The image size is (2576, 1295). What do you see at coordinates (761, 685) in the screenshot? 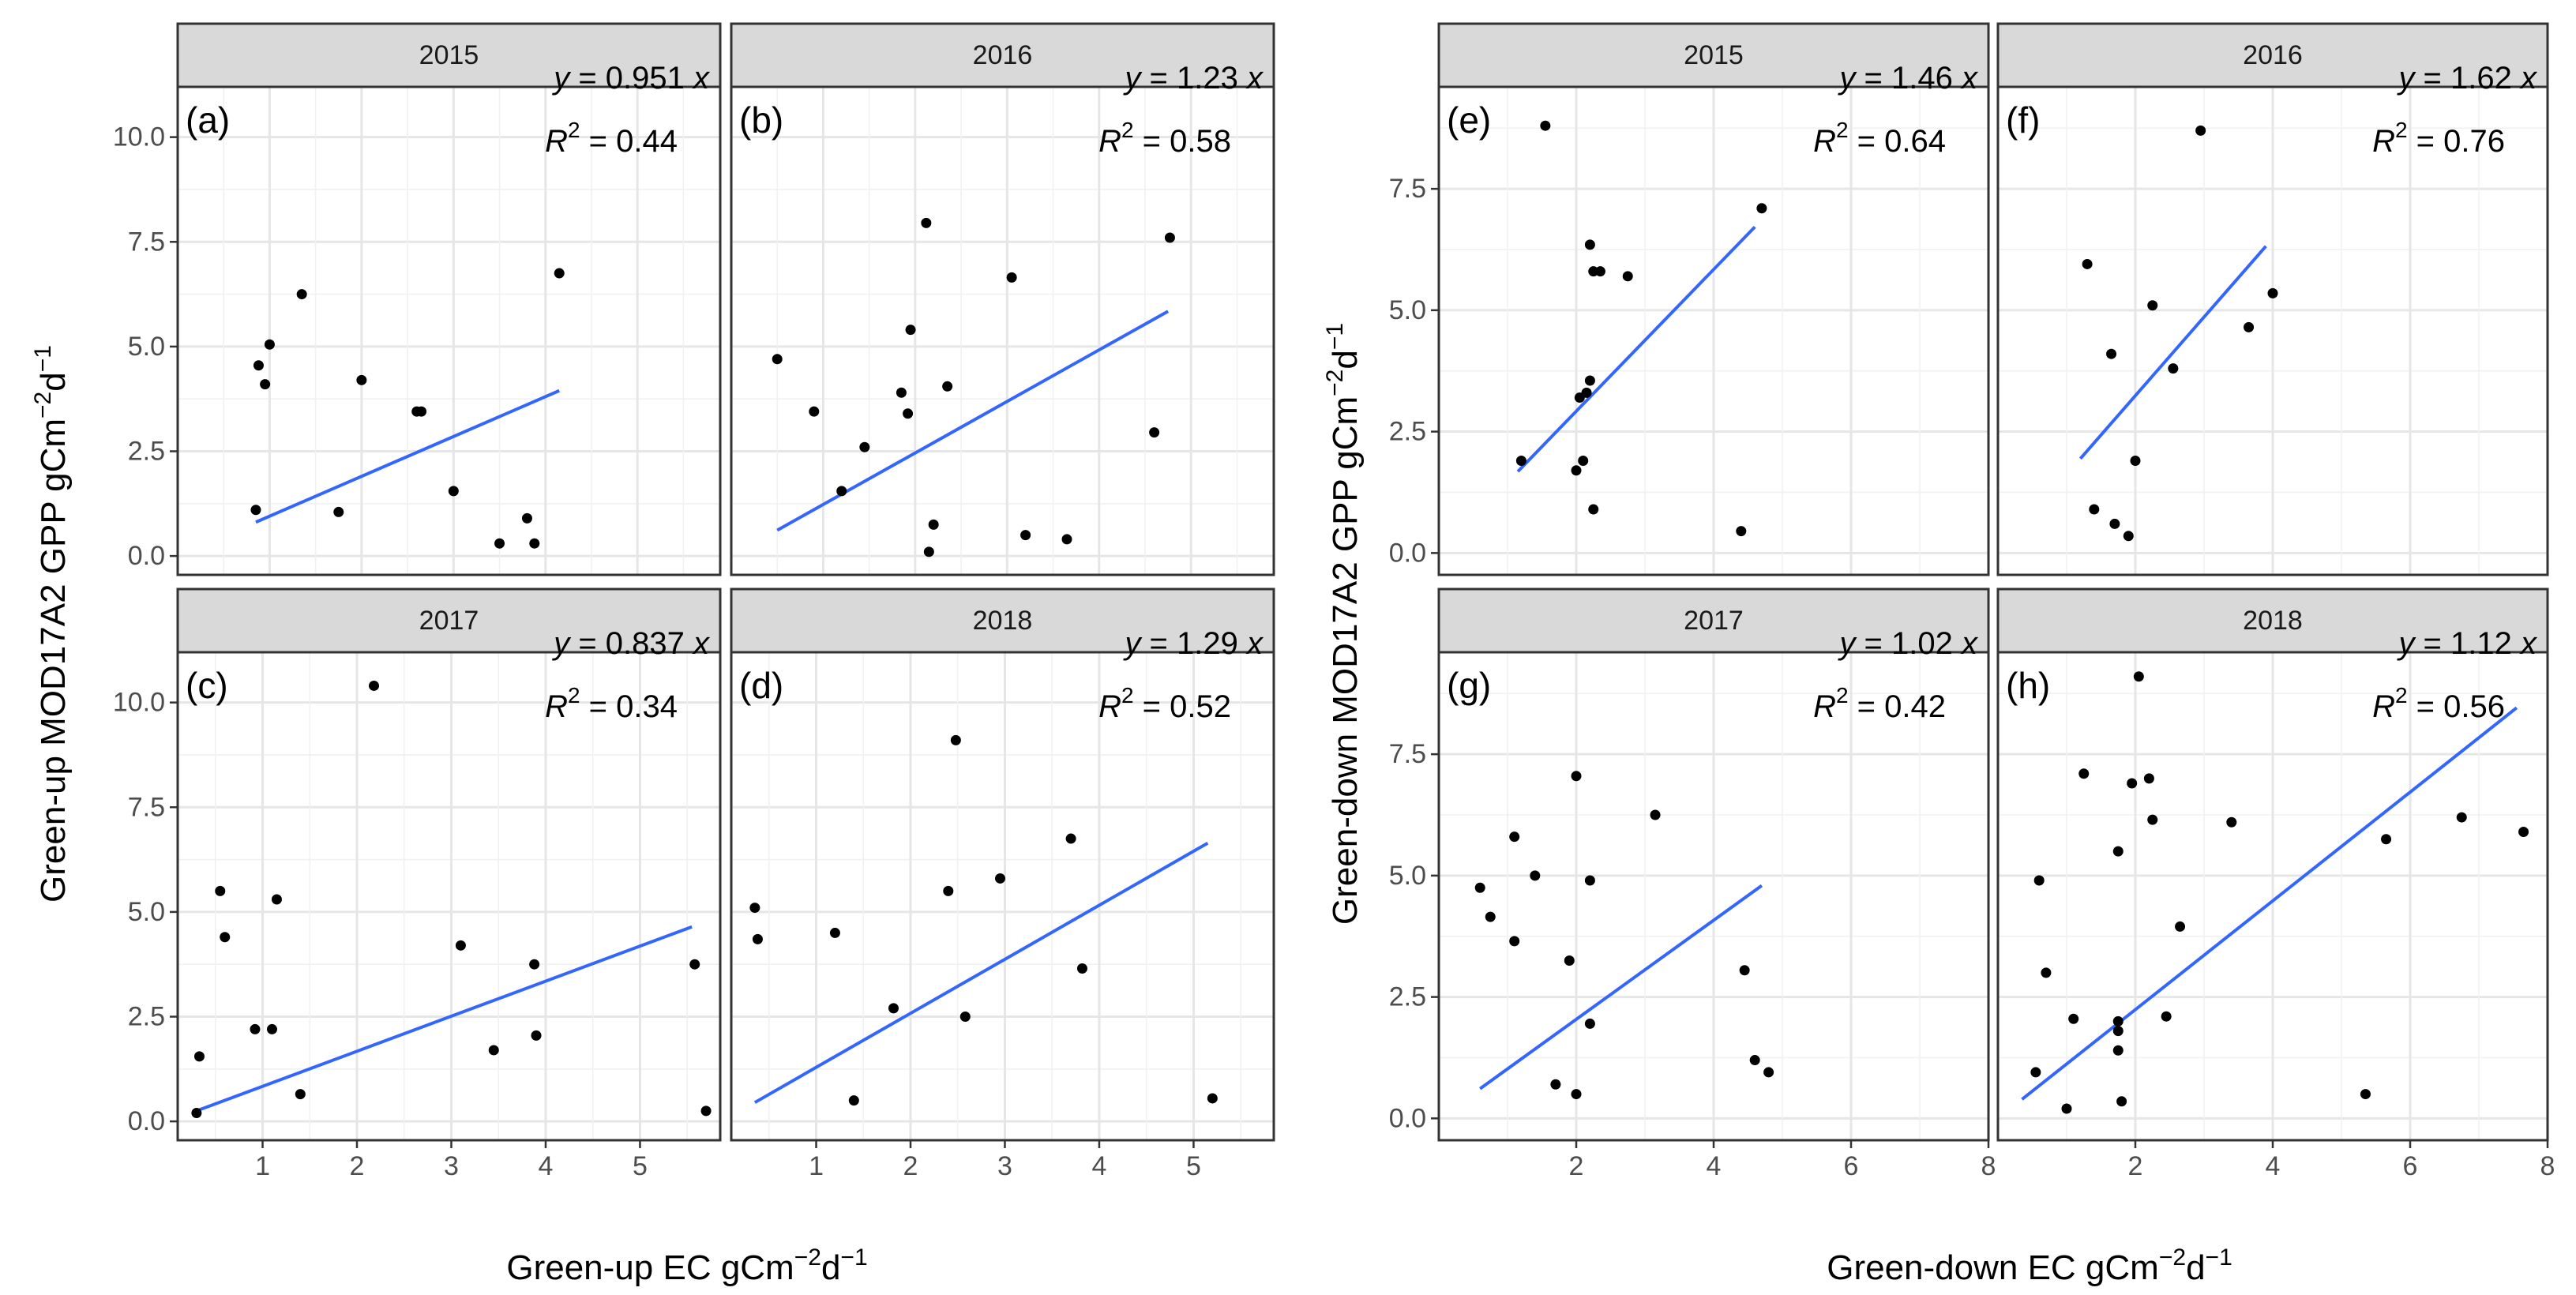
I see `panel-tag: (d)` at bounding box center [761, 685].